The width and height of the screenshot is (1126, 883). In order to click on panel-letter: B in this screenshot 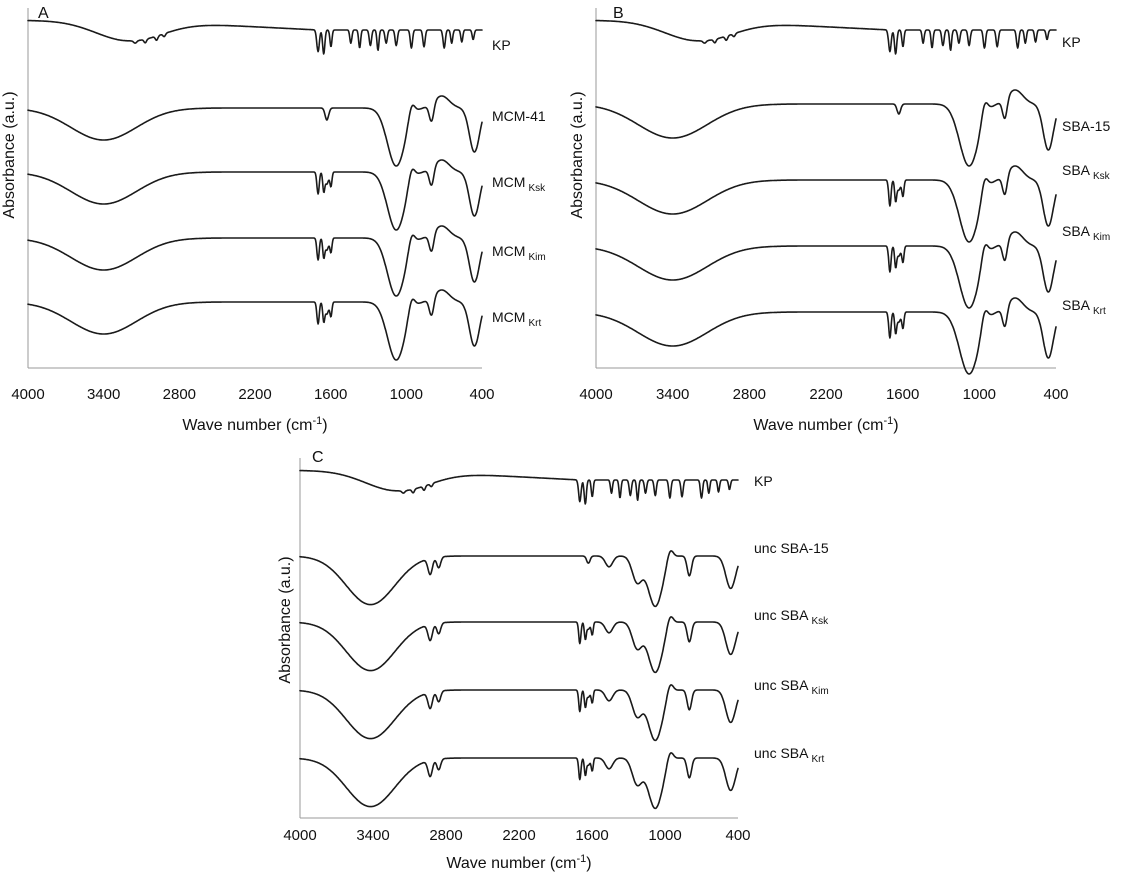, I will do `click(618, 13)`.